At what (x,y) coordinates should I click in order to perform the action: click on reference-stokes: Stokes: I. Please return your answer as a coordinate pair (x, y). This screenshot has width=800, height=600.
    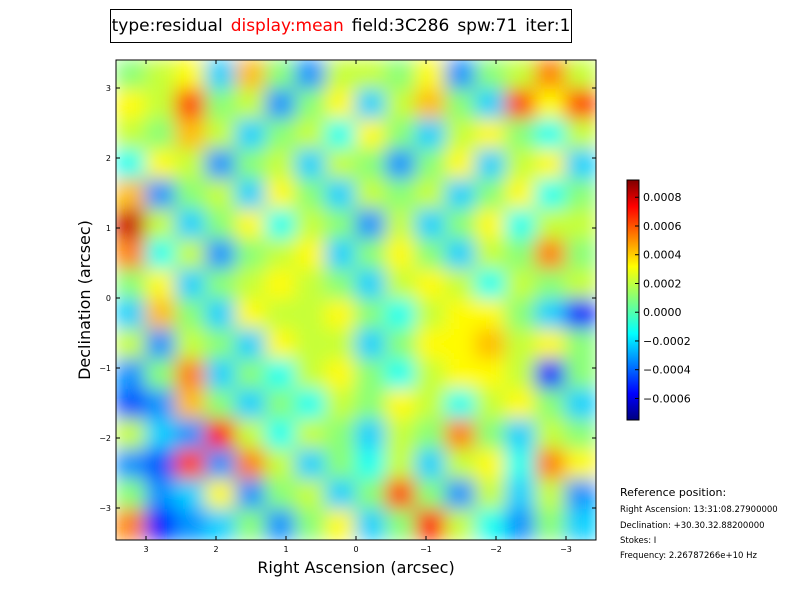
    Looking at the image, I should click on (638, 541).